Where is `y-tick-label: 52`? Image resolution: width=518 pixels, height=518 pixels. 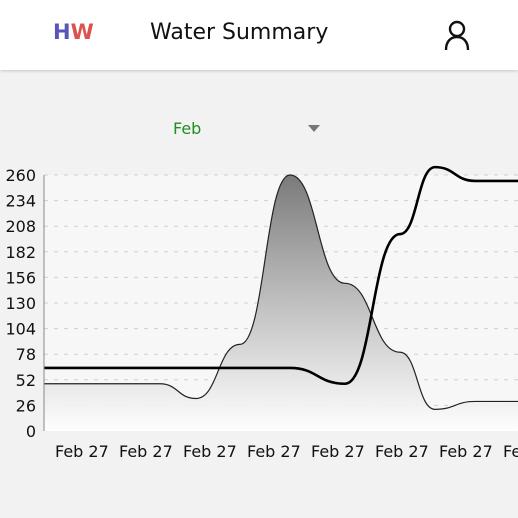 y-tick-label: 52 is located at coordinates (26, 380).